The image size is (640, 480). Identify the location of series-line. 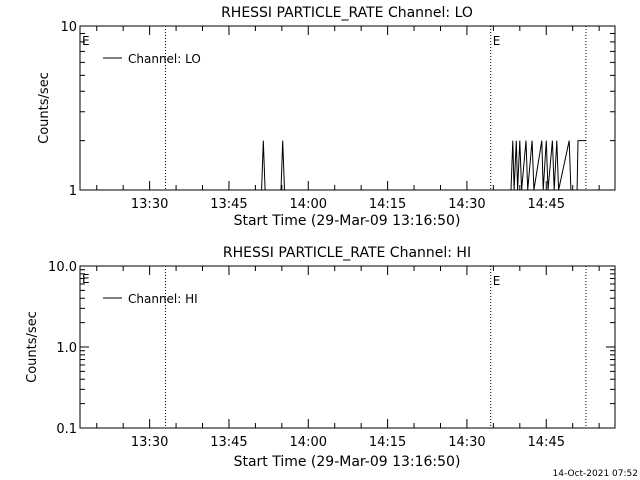
(333, 165).